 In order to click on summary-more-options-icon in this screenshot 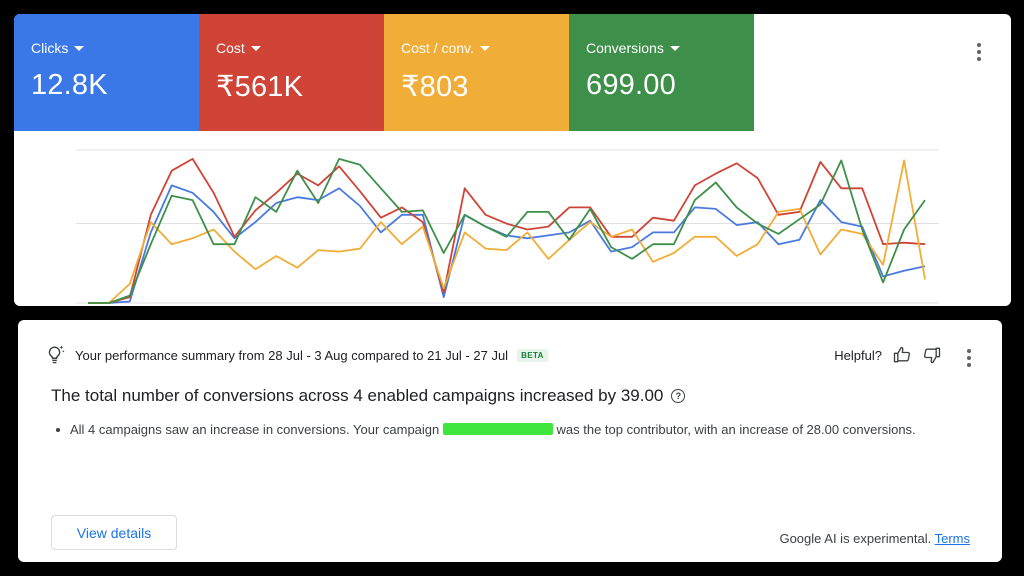, I will do `click(969, 359)`.